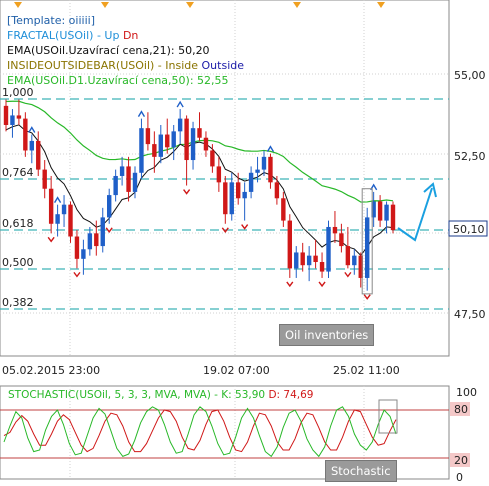 Image resolution: width=489 pixels, height=486 pixels. Describe the element at coordinates (361, 471) in the screenshot. I see `stochastic-annotation: Stochastic` at that location.